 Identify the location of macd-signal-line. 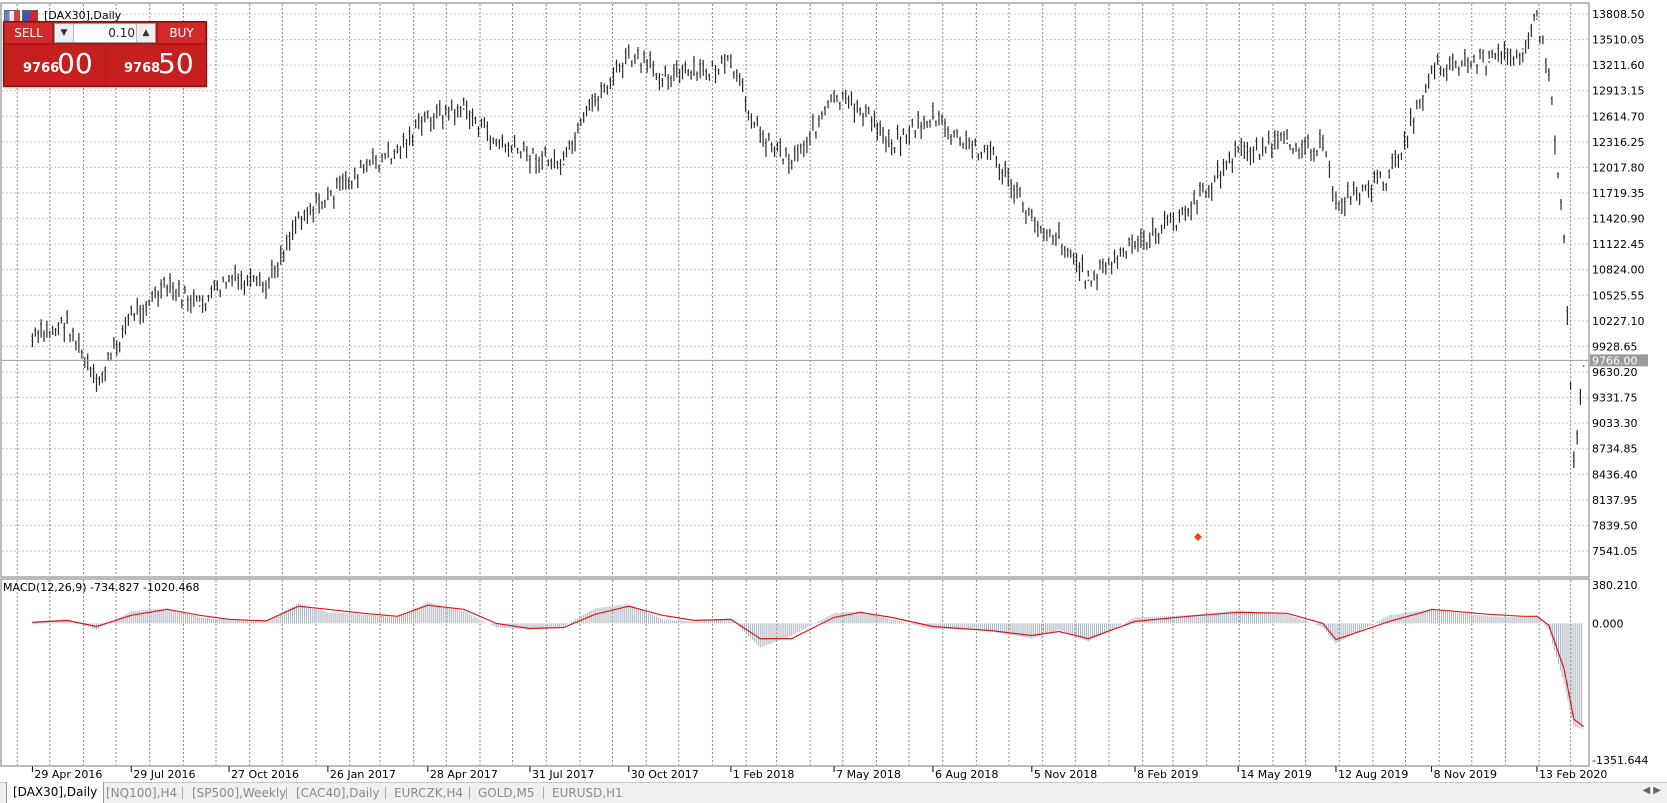
(808, 665).